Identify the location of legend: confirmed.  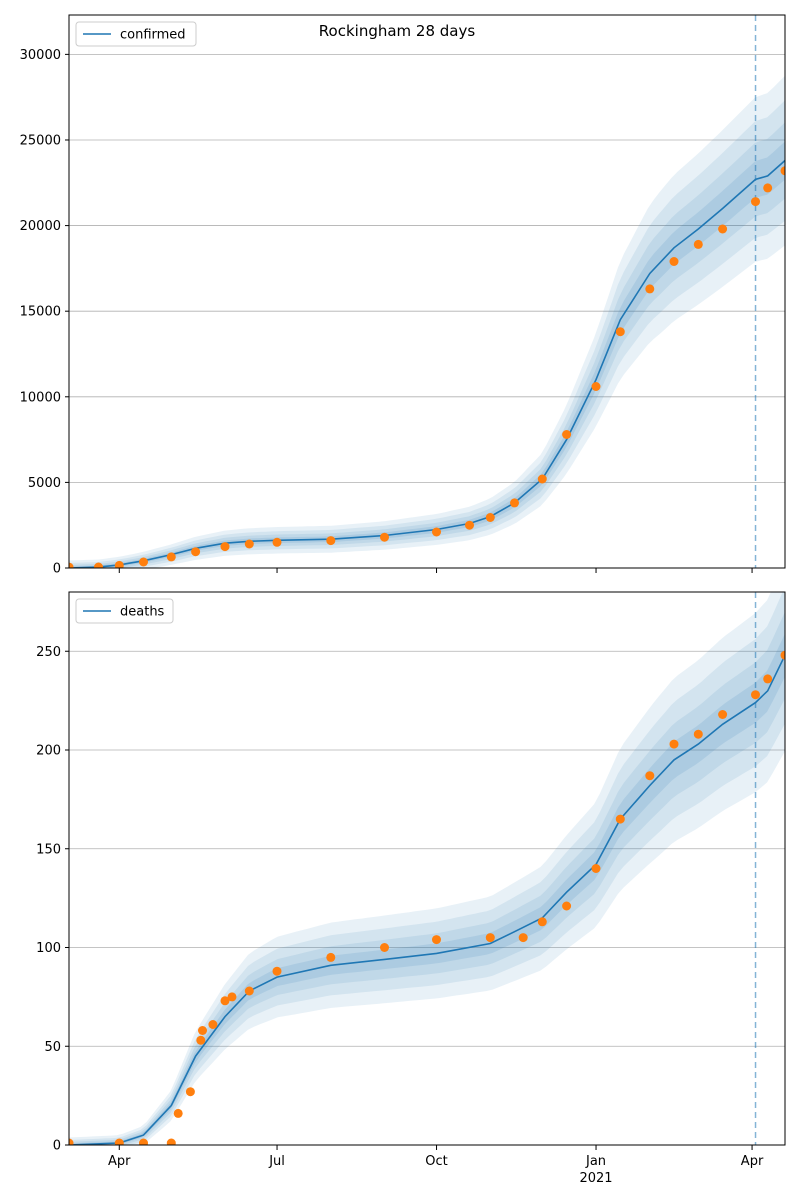
(136, 34).